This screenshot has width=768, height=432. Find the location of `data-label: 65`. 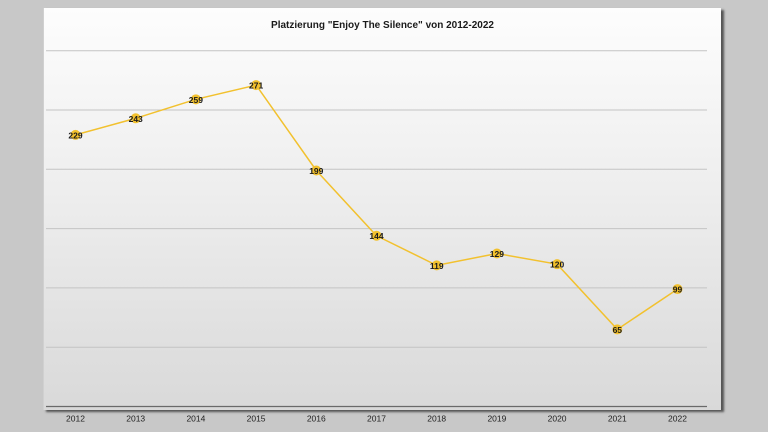

data-label: 65 is located at coordinates (618, 330).